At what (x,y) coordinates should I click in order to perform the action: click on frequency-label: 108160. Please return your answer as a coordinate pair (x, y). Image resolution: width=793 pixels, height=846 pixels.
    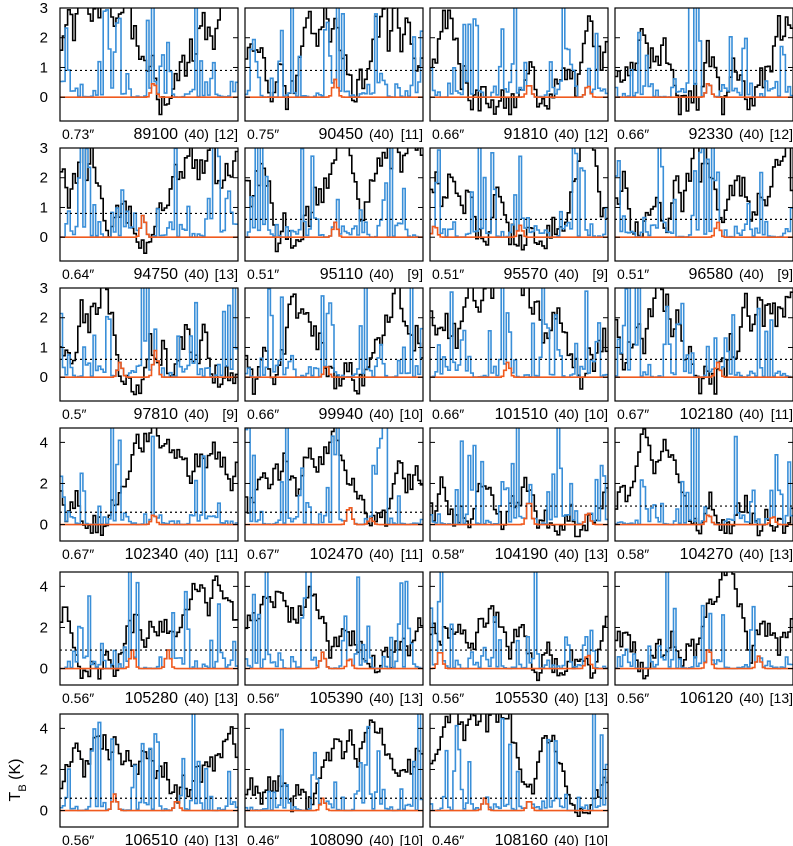
    Looking at the image, I should click on (521, 839).